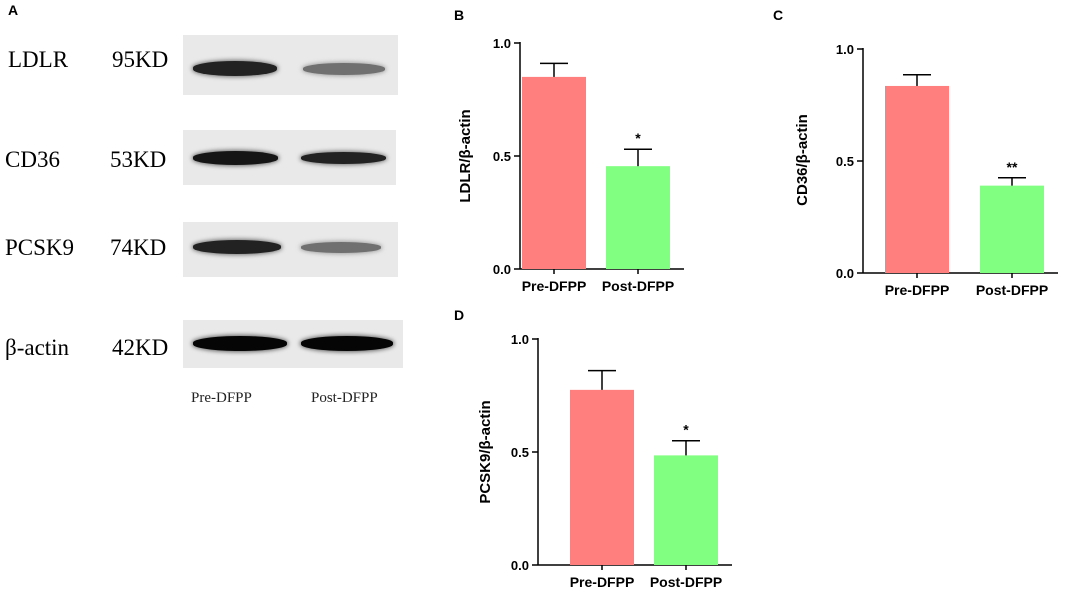 The image size is (1084, 596). Describe the element at coordinates (465, 155) in the screenshot. I see `chart-b-ylabel: LDLR/β-actin` at that location.